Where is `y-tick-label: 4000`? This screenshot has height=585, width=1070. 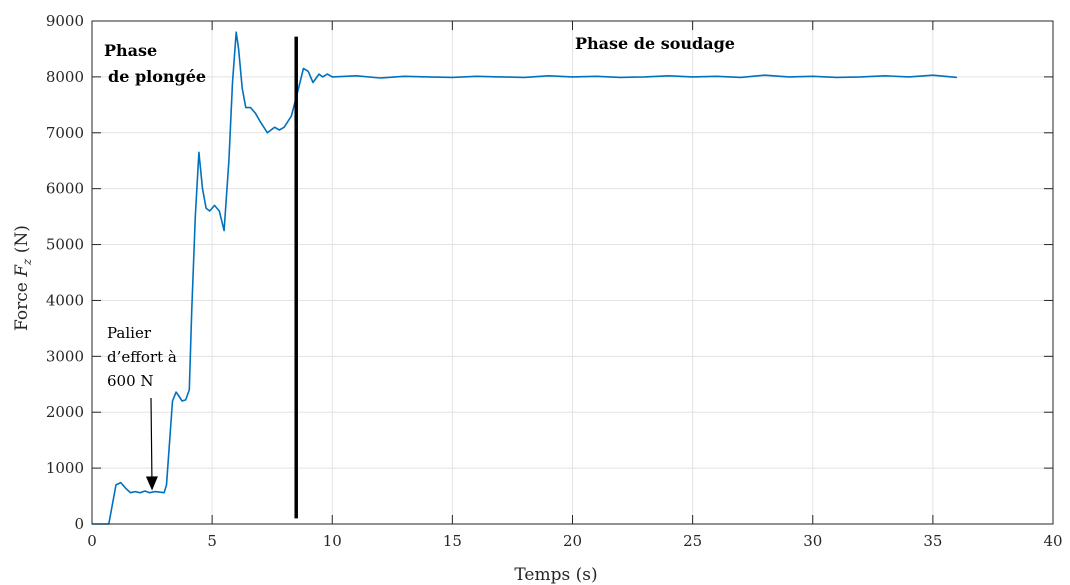 y-tick-label: 4000 is located at coordinates (65, 300).